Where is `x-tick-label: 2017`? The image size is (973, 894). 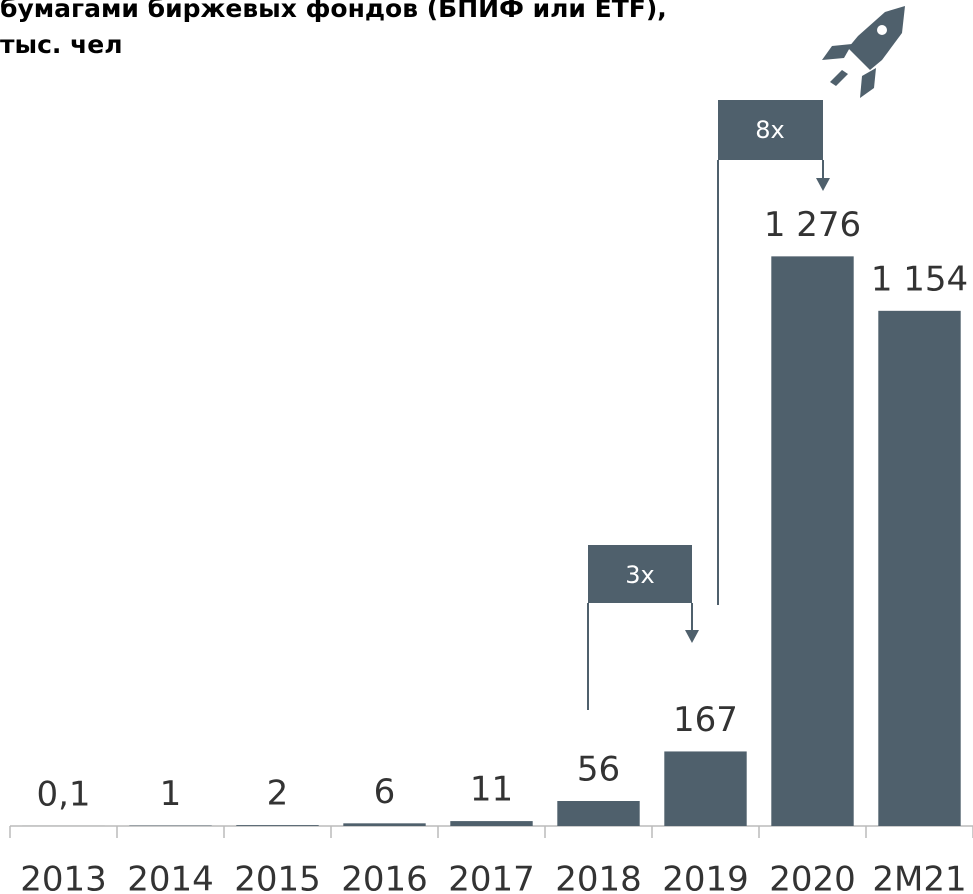
x-tick-label: 2017 is located at coordinates (491, 877).